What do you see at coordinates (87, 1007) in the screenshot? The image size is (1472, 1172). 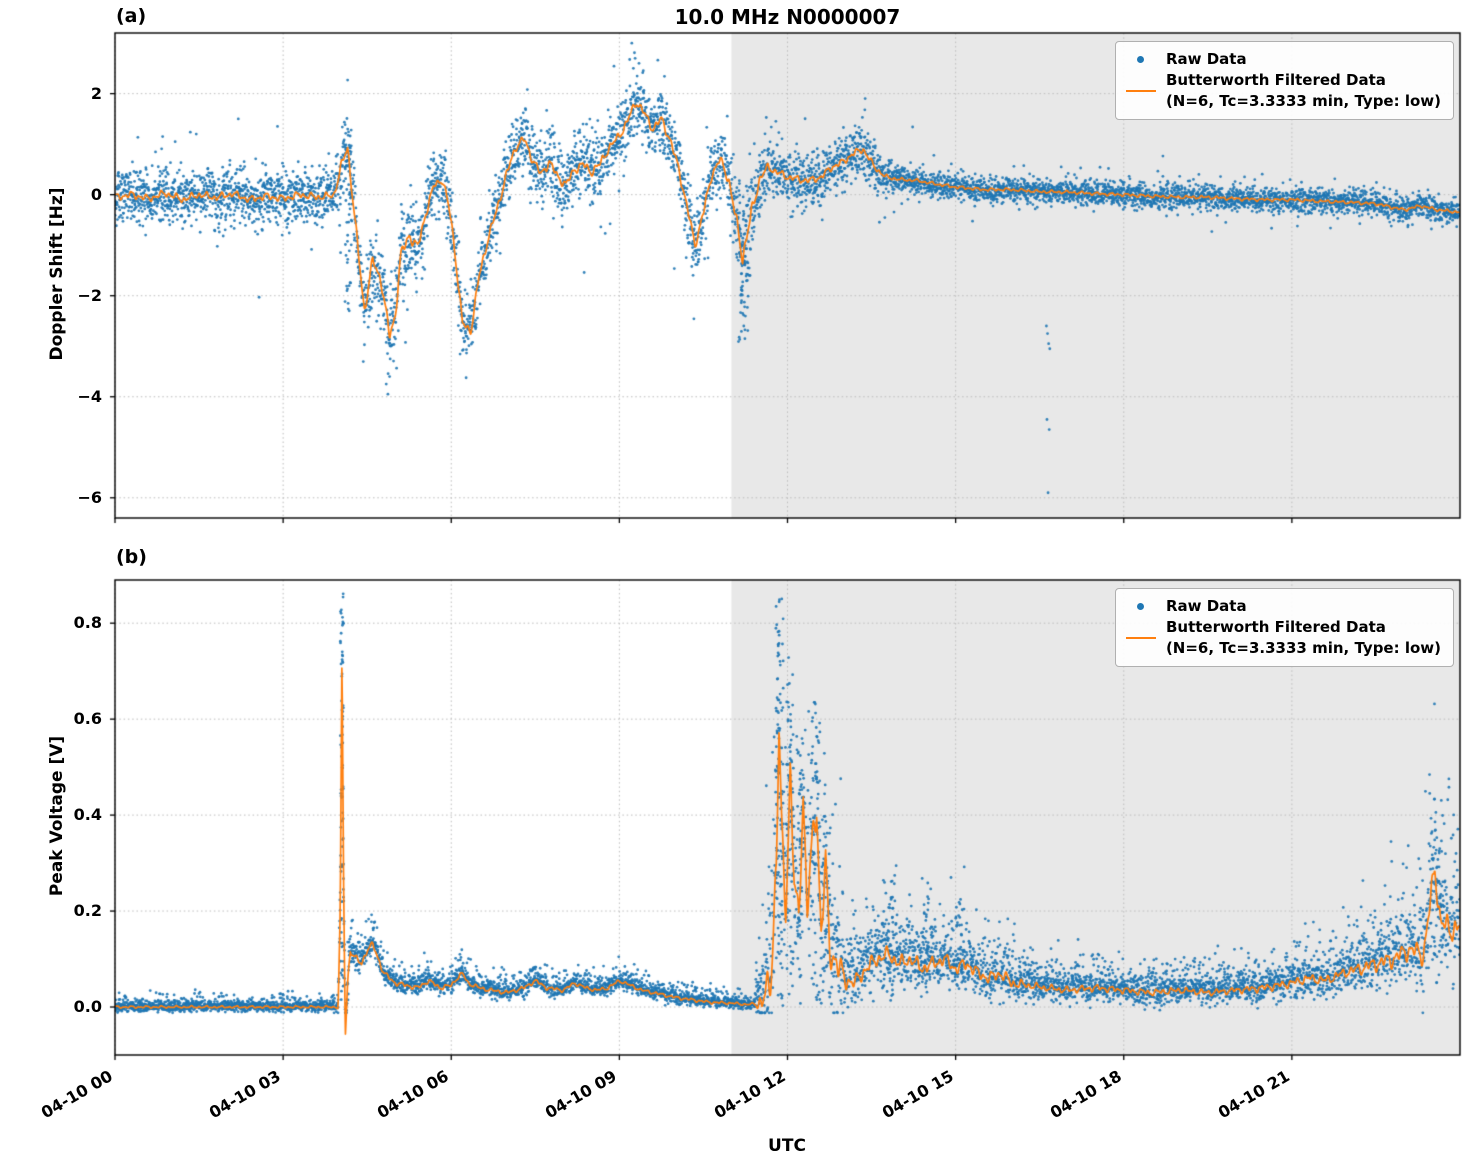 I see `y-tick-label: 0.0` at bounding box center [87, 1007].